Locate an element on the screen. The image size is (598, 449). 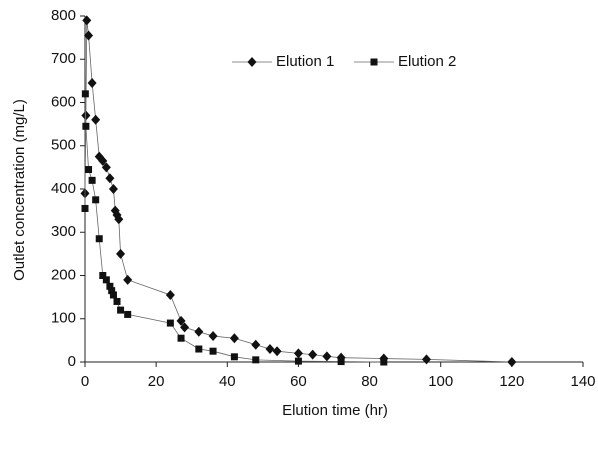
x-tick-label: 120 is located at coordinates (511, 381).